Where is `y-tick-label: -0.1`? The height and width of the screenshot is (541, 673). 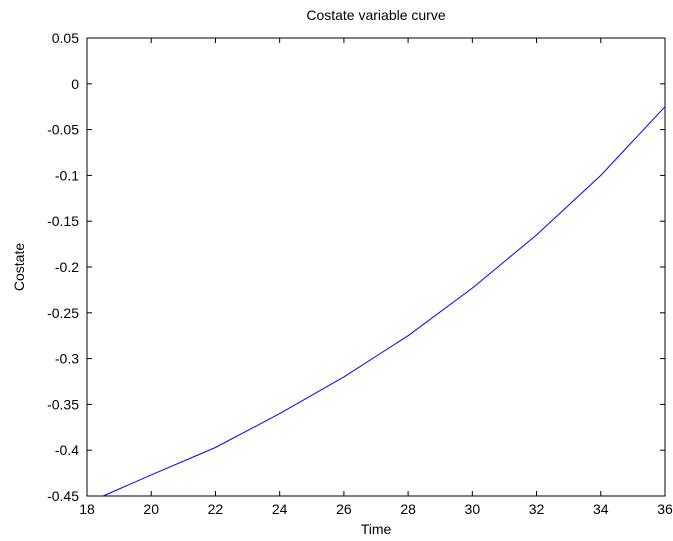
y-tick-label: -0.1 is located at coordinates (67, 175).